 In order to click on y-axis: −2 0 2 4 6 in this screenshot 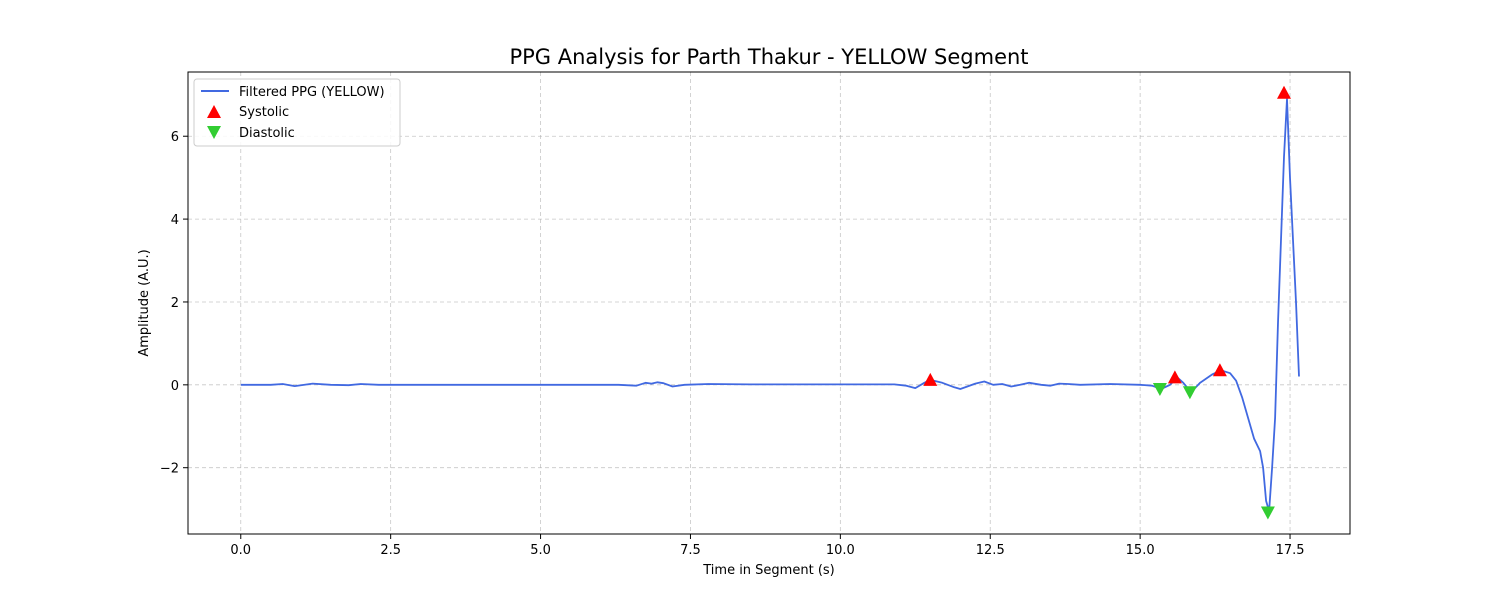, I will do `click(174, 303)`.